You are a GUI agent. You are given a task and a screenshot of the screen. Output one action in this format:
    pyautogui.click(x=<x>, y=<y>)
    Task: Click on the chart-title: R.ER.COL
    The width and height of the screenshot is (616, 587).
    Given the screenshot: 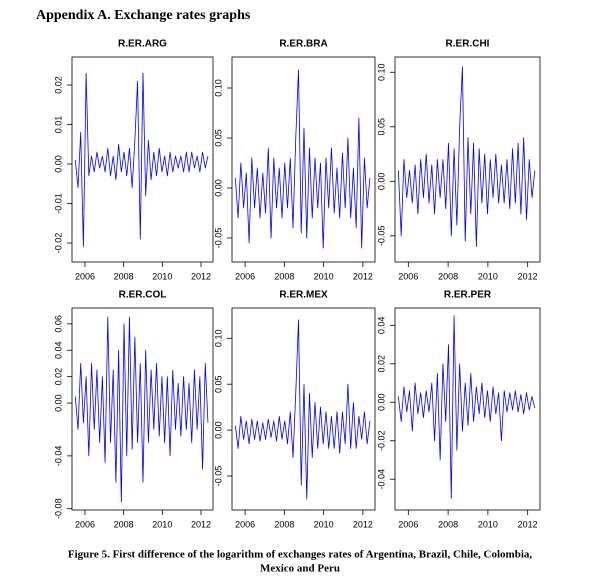 What is the action you would take?
    pyautogui.click(x=143, y=295)
    